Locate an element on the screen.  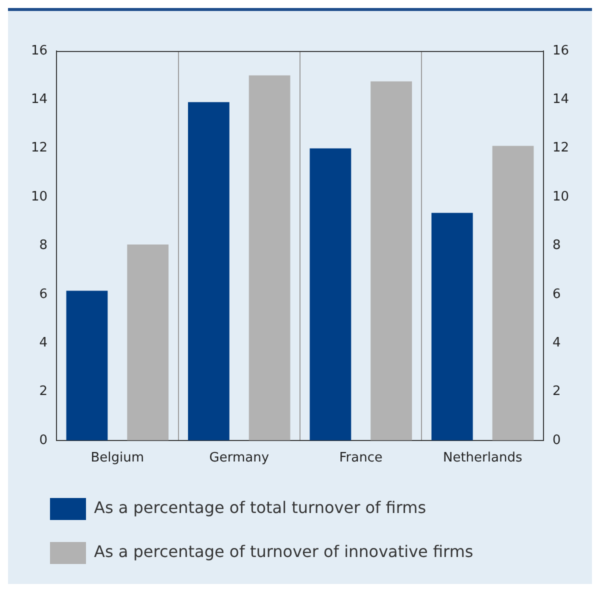
y-tick-label: 14 is located at coordinates (39, 100).